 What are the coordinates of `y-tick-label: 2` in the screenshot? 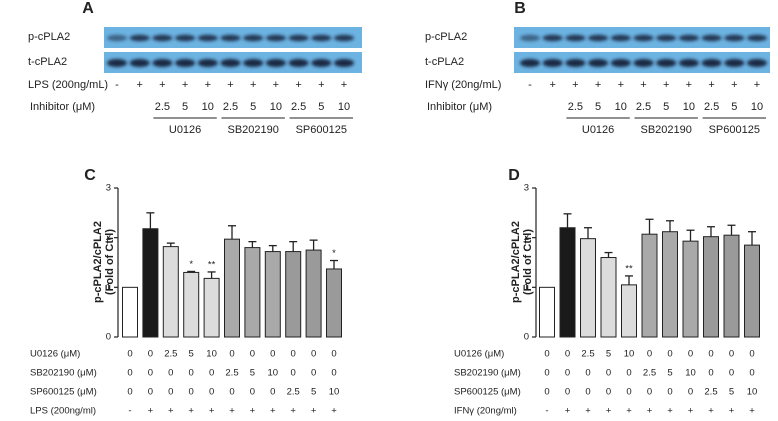 It's located at (108, 237).